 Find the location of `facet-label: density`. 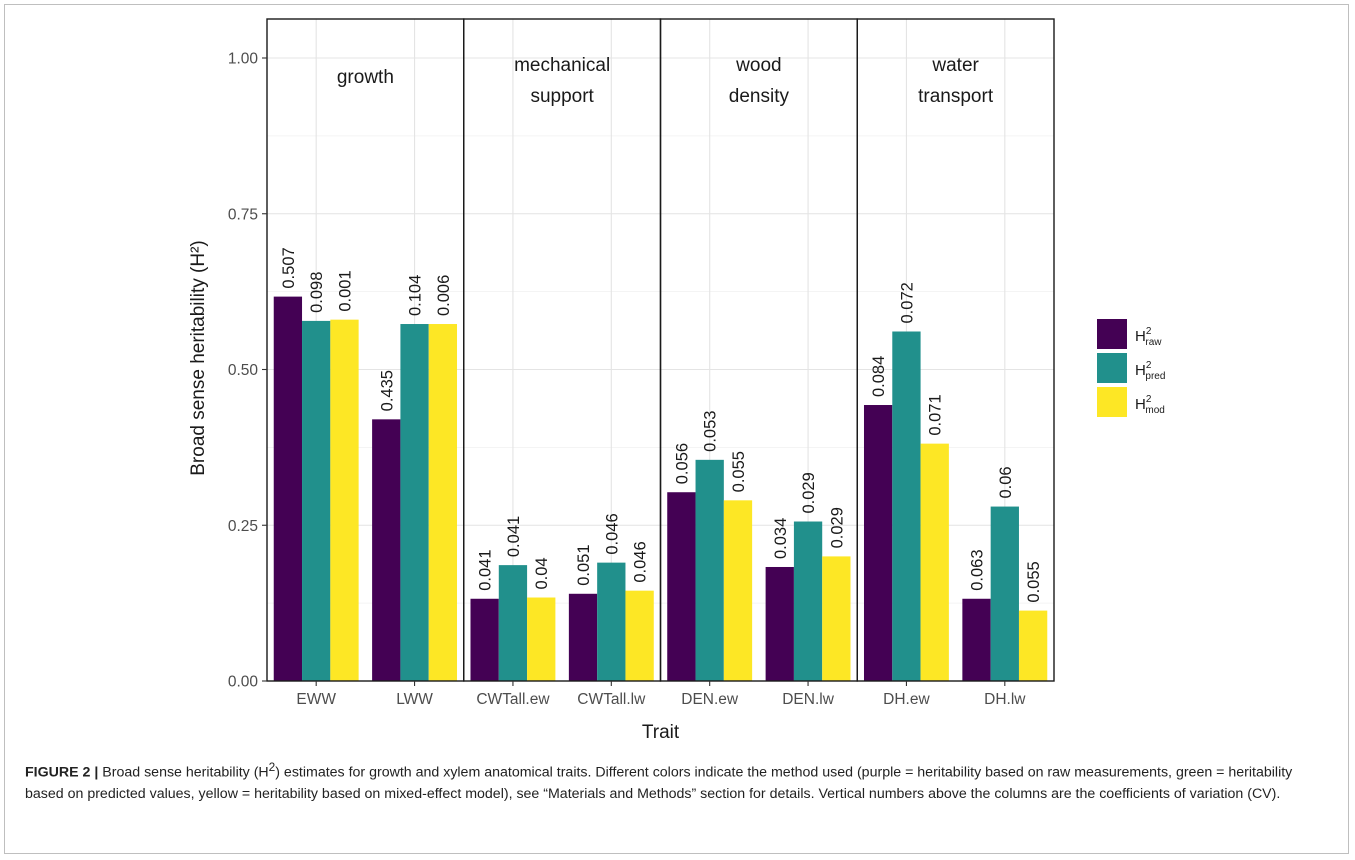

facet-label: density is located at coordinates (759, 96).